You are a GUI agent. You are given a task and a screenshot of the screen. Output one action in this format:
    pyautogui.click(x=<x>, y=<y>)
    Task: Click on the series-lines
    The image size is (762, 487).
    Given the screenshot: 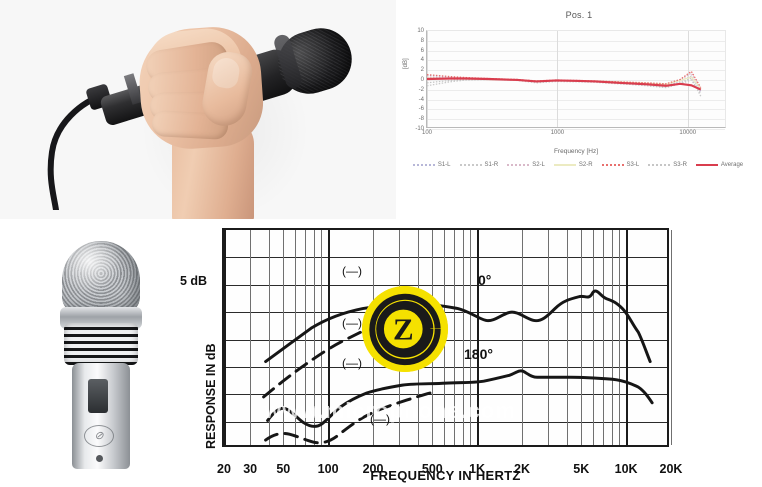 What is the action you would take?
    pyautogui.click(x=564, y=83)
    